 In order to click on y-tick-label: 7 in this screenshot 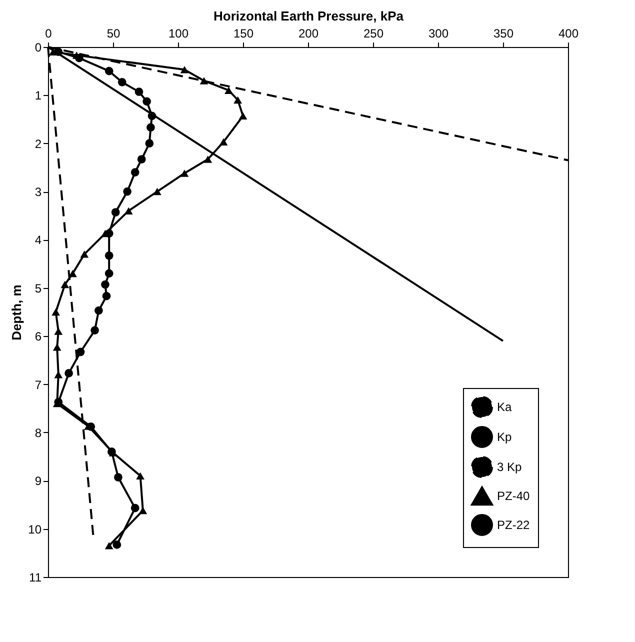, I will do `click(38, 385)`.